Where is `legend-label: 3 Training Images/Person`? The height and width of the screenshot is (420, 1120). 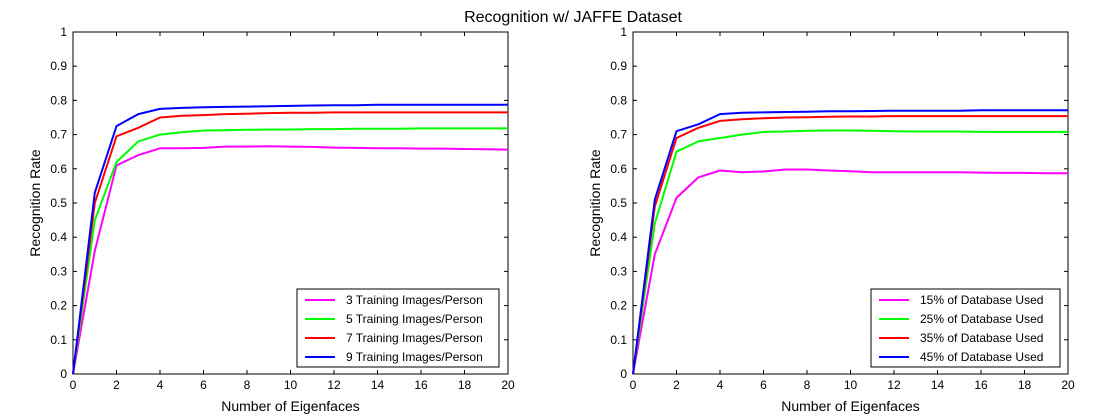
legend-label: 3 Training Images/Person is located at coordinates (414, 300).